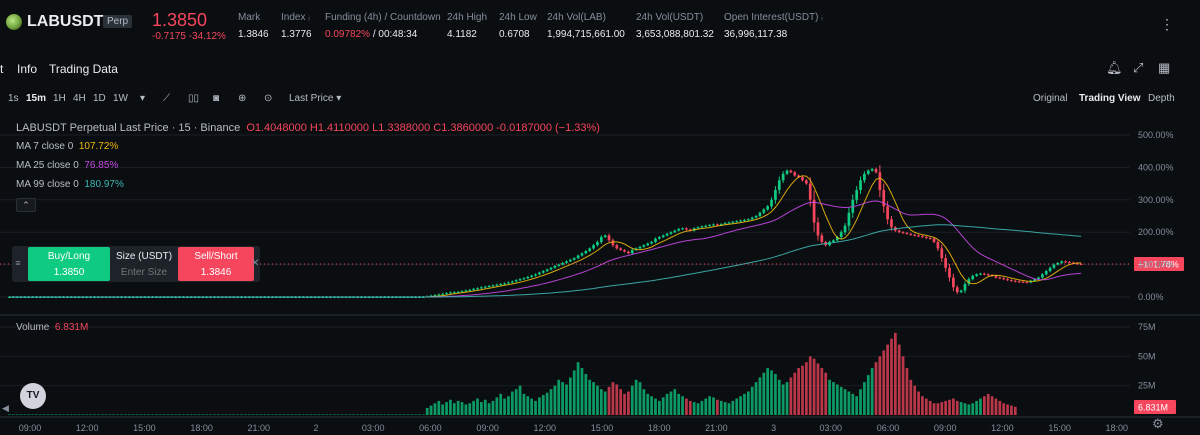 The height and width of the screenshot is (435, 1200). What do you see at coordinates (144, 272) in the screenshot?
I see `size-input` at bounding box center [144, 272].